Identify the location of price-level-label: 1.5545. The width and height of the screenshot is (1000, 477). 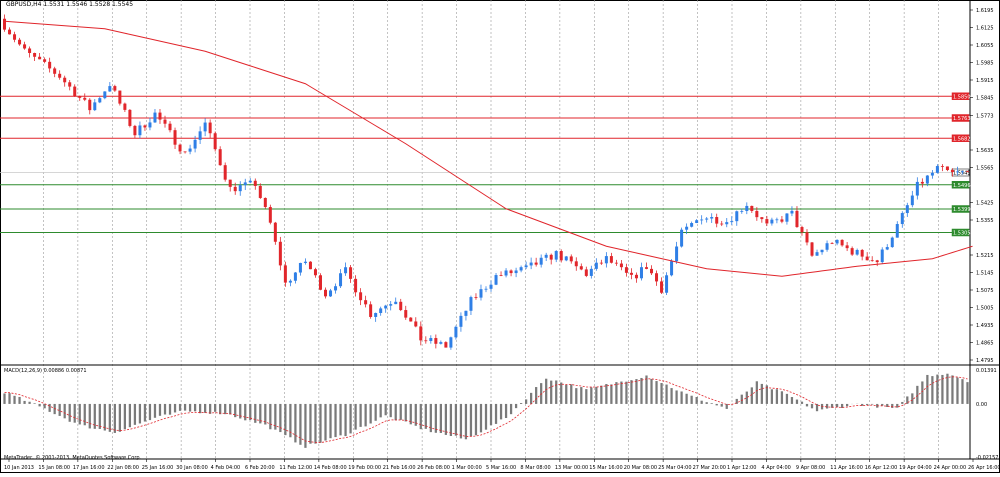
(962, 174).